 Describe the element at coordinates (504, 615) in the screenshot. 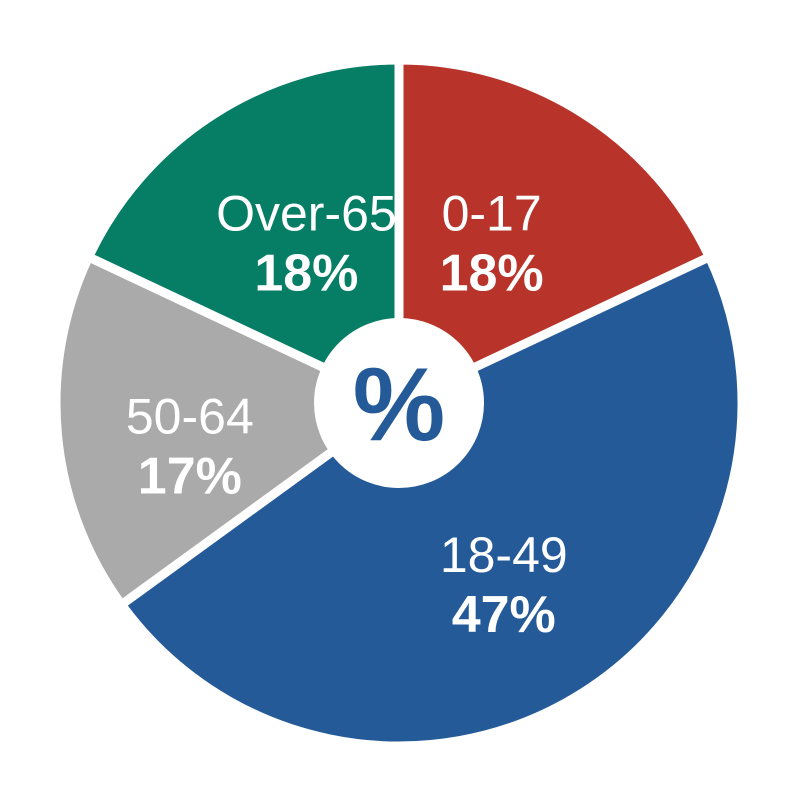

I see `slice-value-label-18-49: 47%` at that location.